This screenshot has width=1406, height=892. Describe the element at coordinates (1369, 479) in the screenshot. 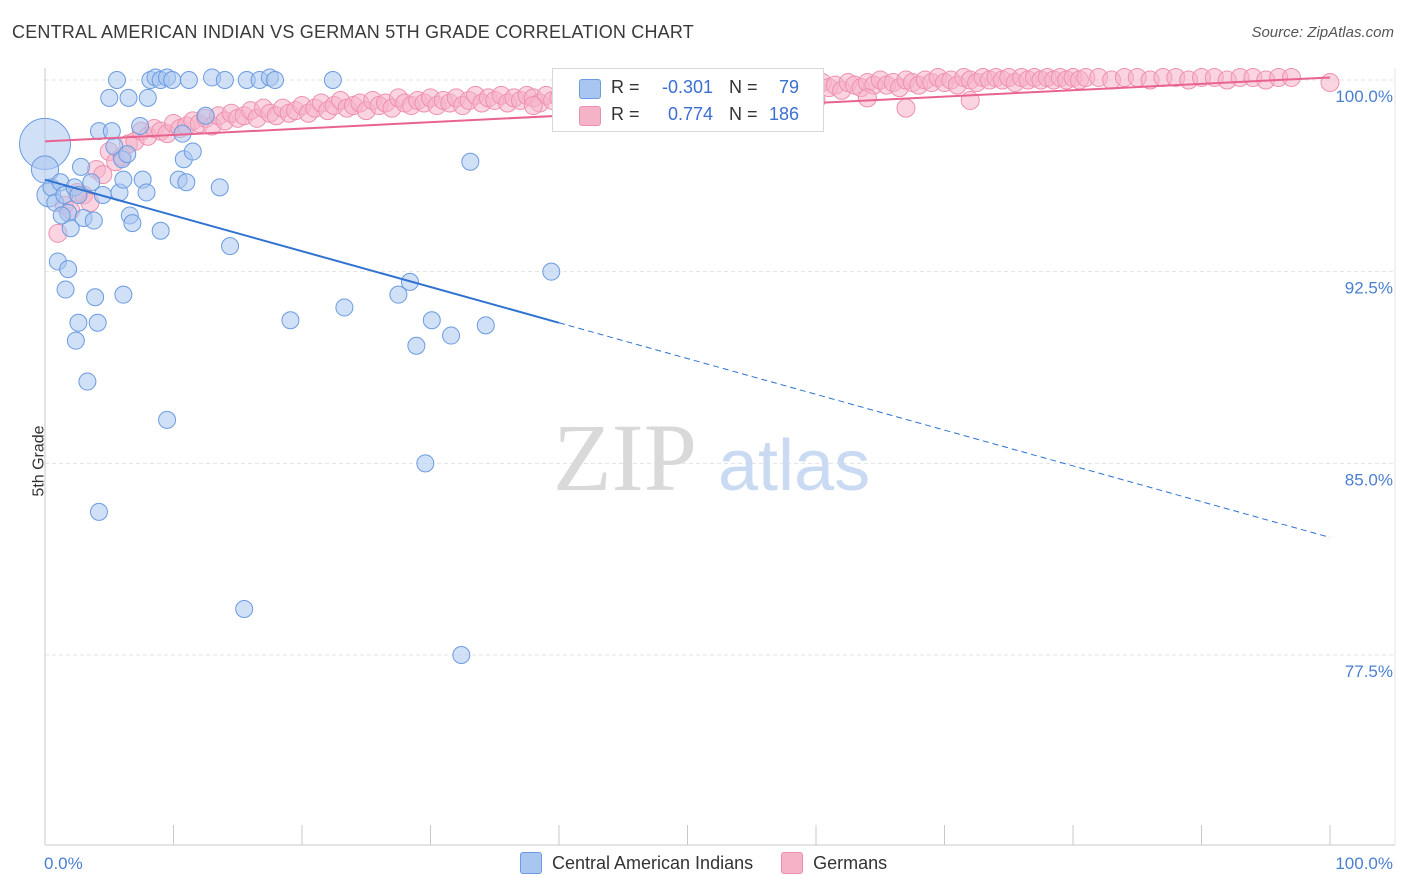

I see `y-tick-label: 85.0%` at that location.